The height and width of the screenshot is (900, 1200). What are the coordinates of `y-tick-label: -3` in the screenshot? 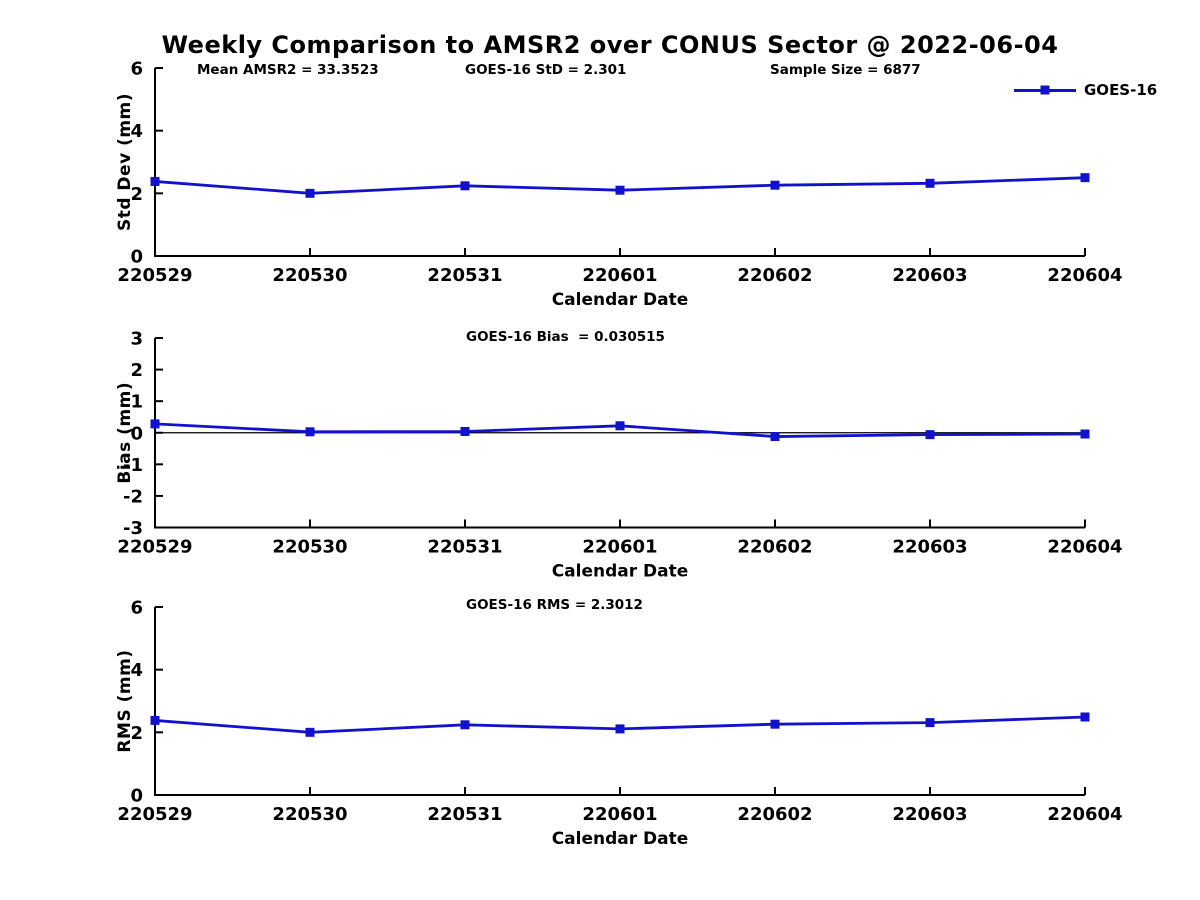 It's located at (133, 528).